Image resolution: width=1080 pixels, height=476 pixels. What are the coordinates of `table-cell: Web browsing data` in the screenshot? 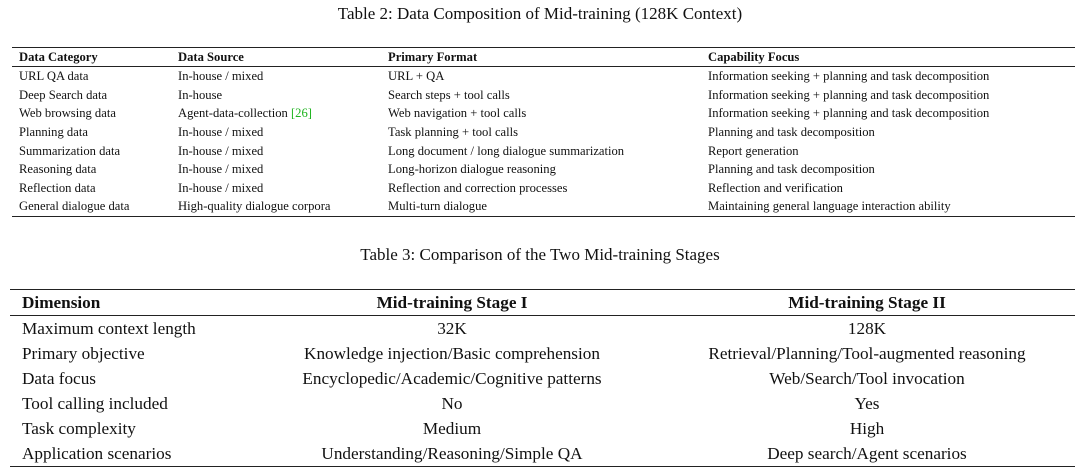 It's located at (67, 113).